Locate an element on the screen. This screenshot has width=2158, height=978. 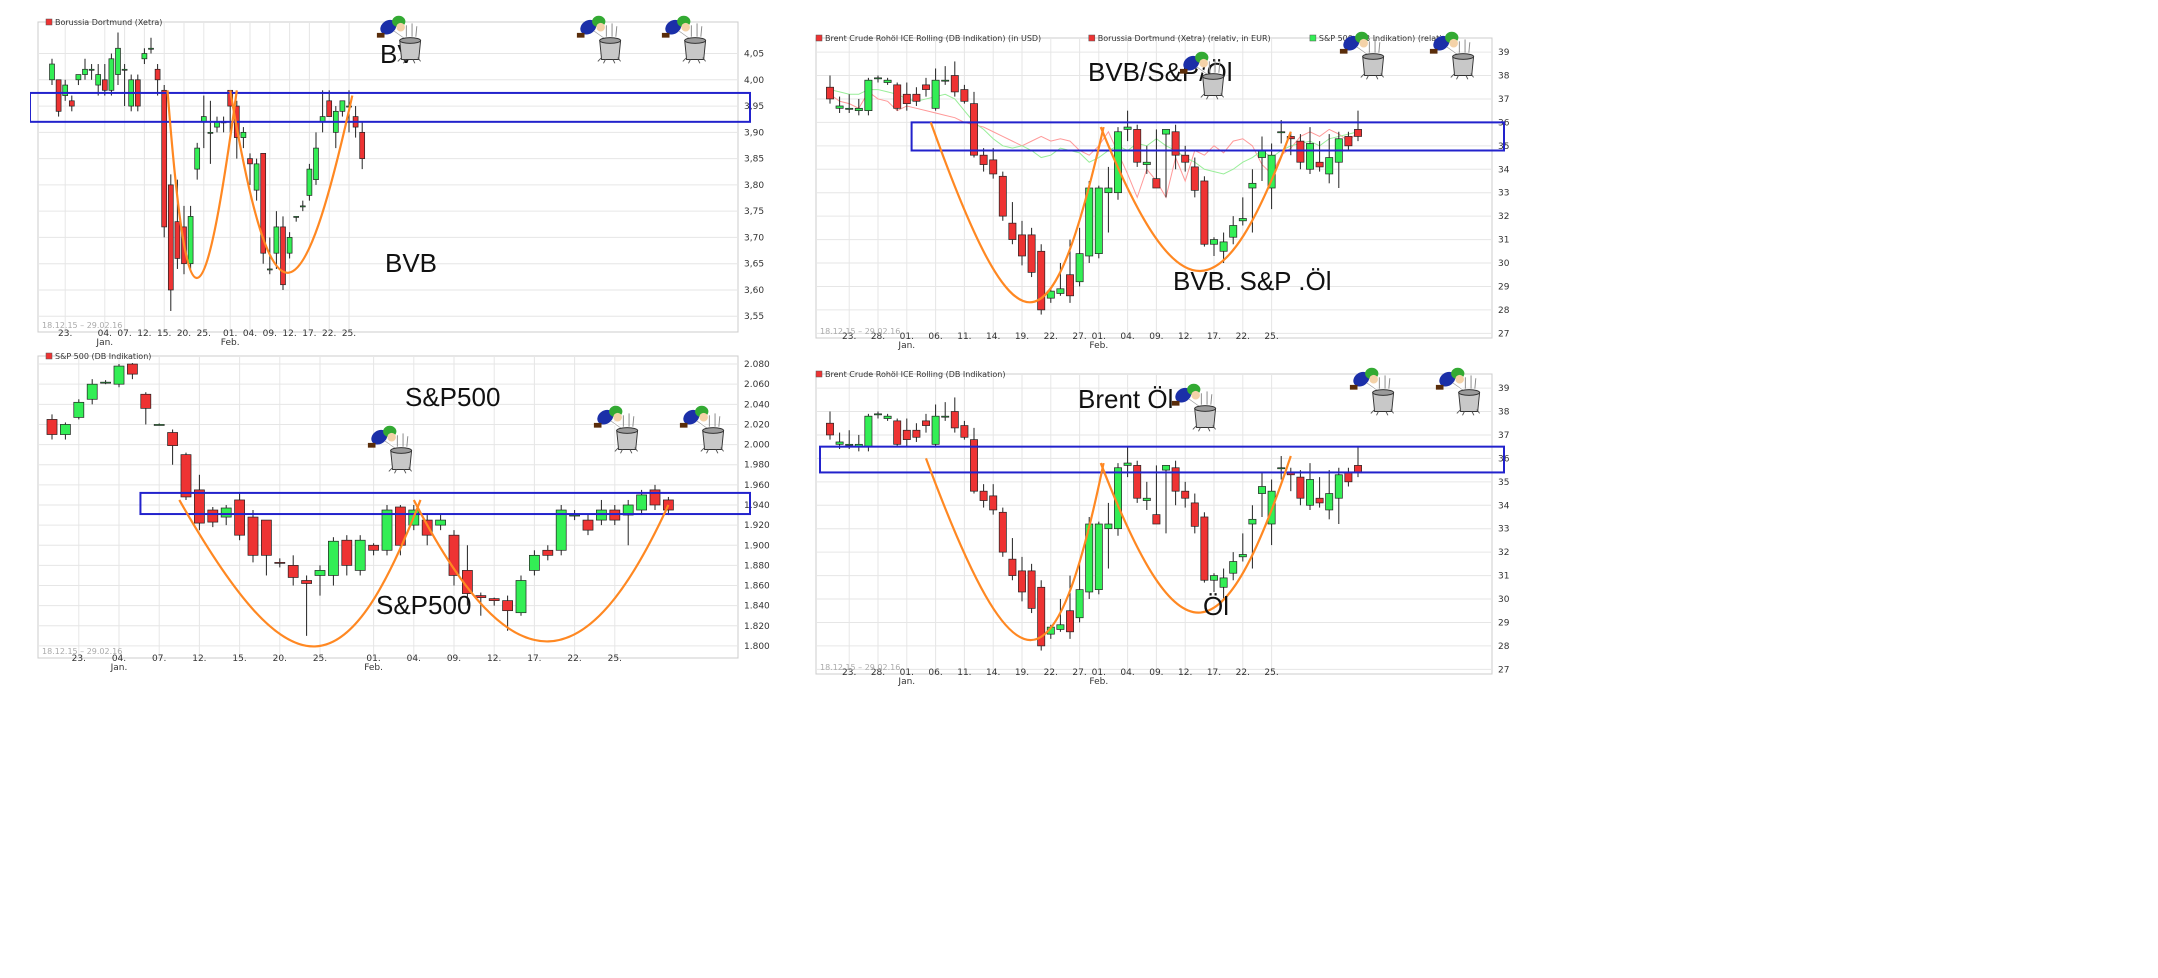
luigi-body is located at coordinates (588, 27).